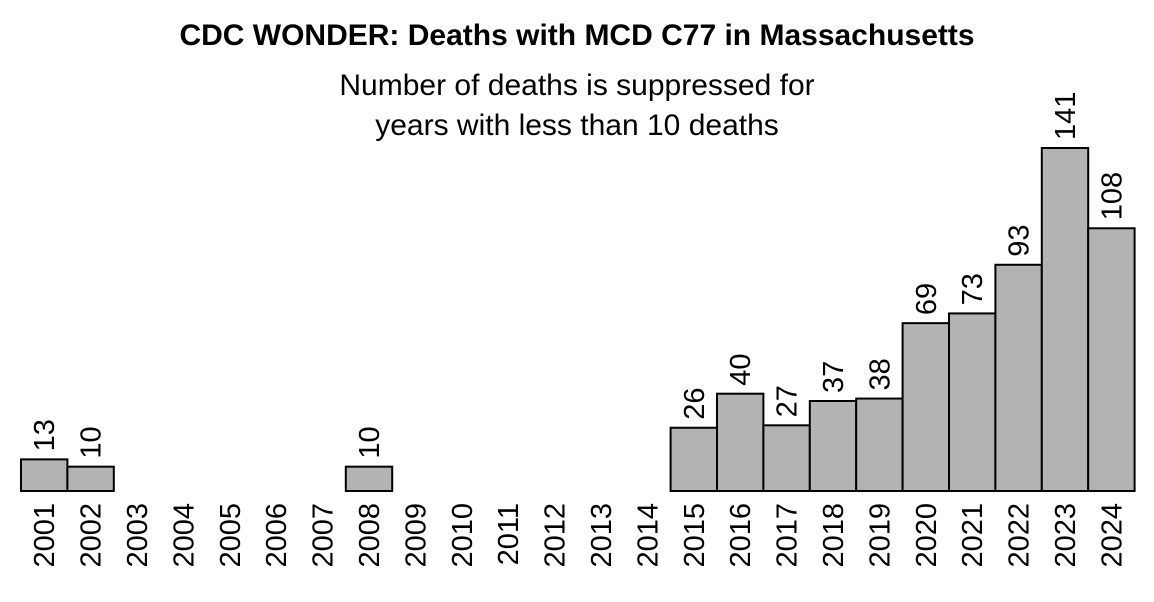 The image size is (1154, 602). Describe the element at coordinates (370, 442) in the screenshot. I see `value-label-2008: 10` at that location.